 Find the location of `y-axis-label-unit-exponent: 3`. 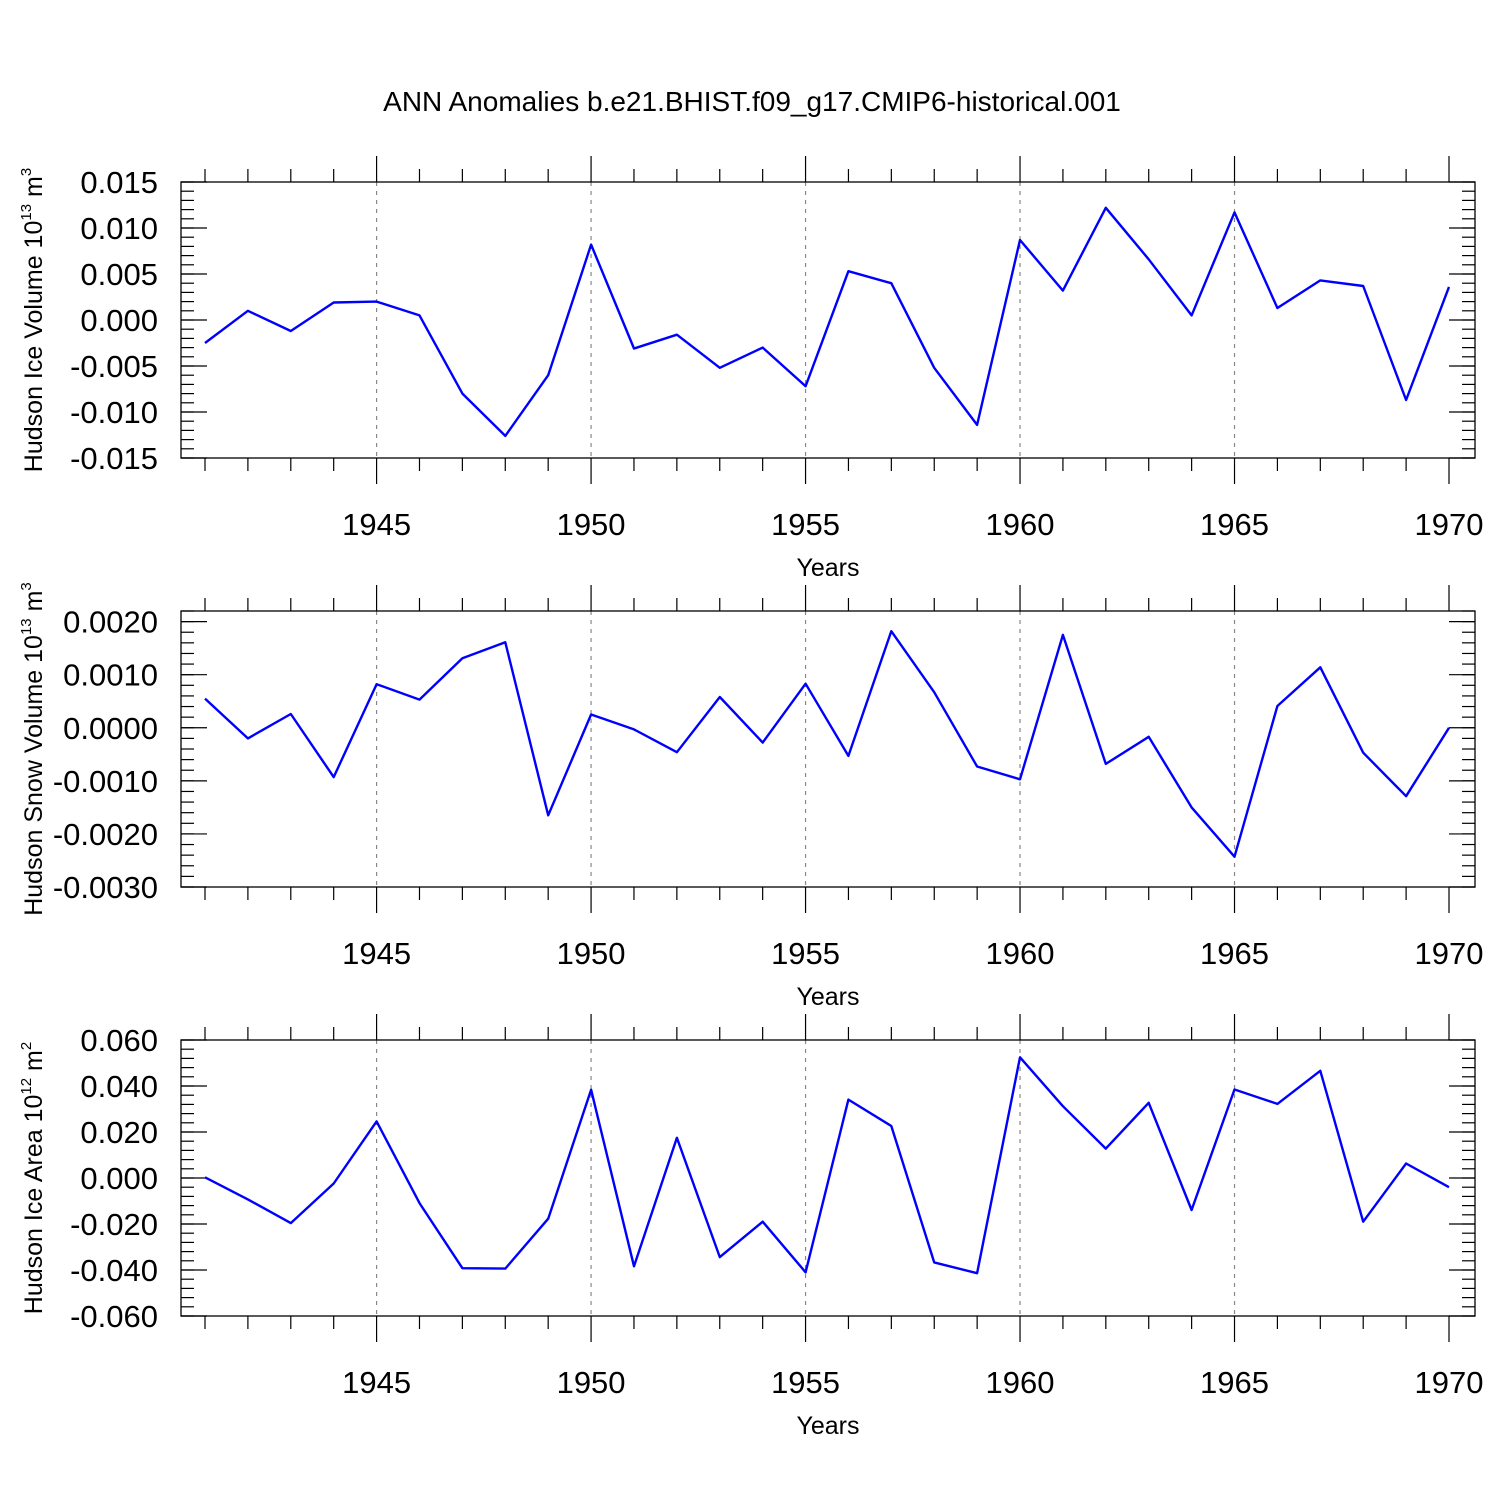

y-axis-label-unit-exponent: 3 is located at coordinates (26, 172).